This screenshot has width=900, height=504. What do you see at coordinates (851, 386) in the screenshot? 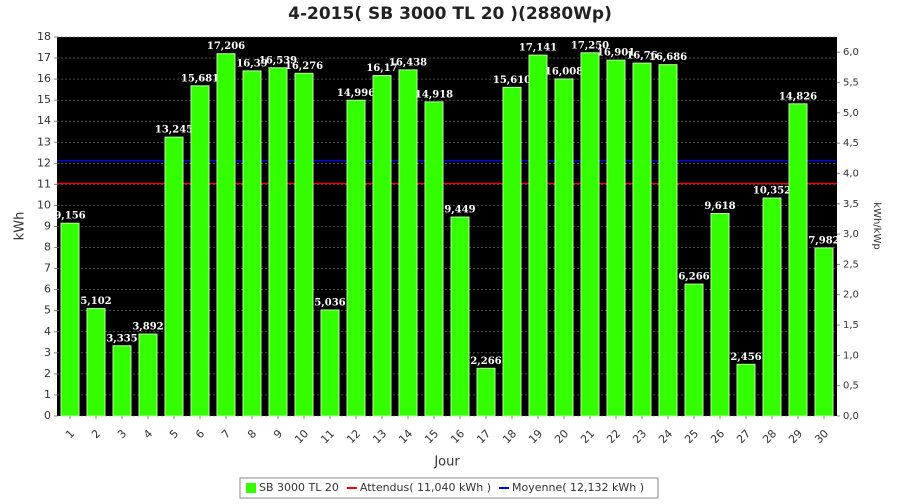
I see `y2-tick-label: 0,5` at bounding box center [851, 386].